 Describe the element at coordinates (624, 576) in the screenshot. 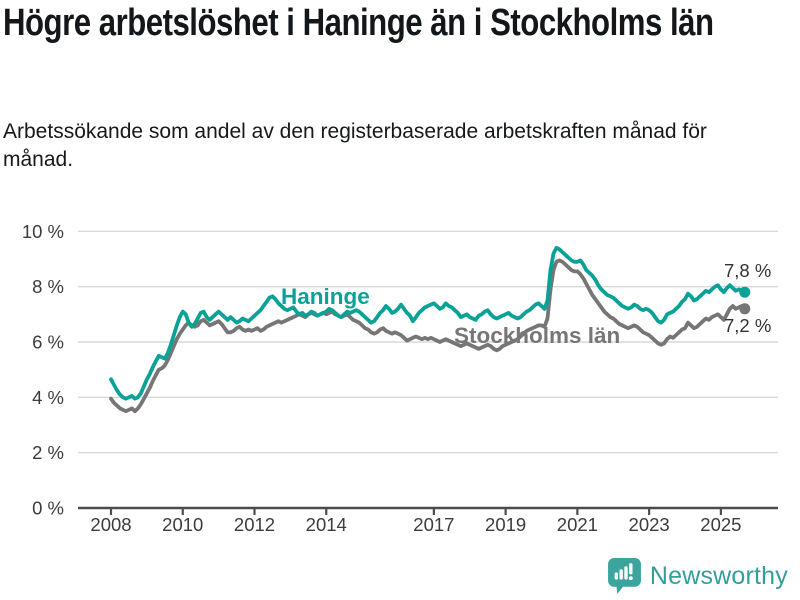

I see `newsworthy-icon` at that location.